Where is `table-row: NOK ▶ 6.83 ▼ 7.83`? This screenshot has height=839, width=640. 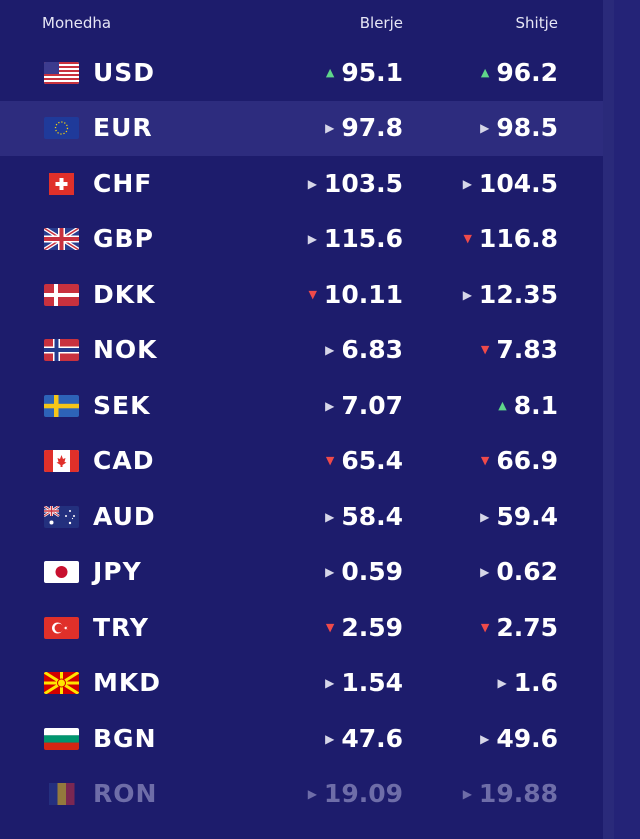 table-row: NOK ▶ 6.83 ▼ 7.83 is located at coordinates (301, 350).